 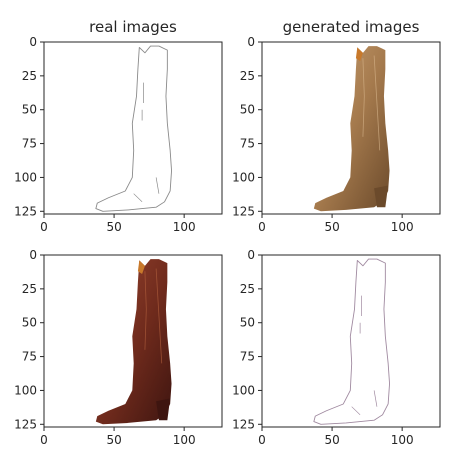 I want to click on panel-title: generated images, so click(x=351, y=27).